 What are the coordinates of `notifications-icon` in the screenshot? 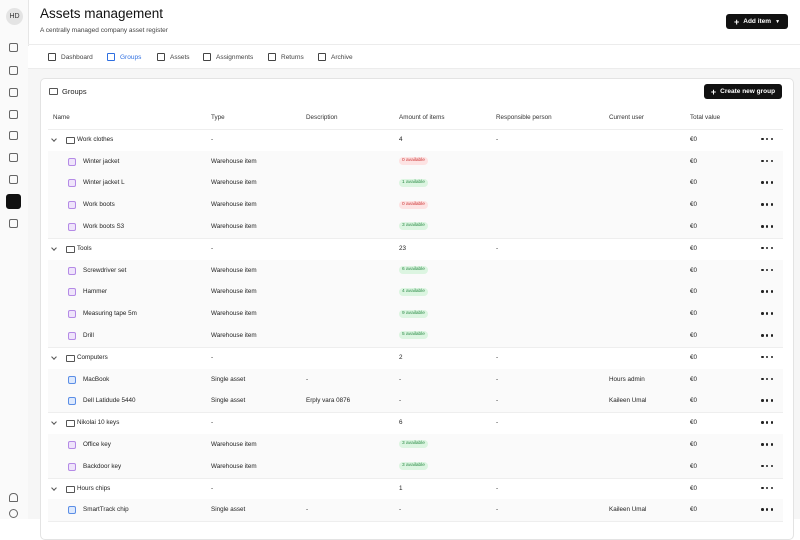 It's located at (13, 497).